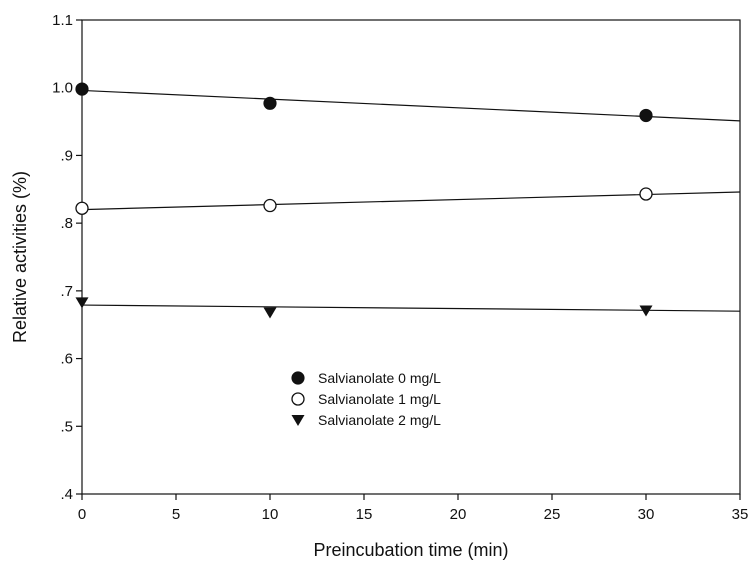  Describe the element at coordinates (458, 514) in the screenshot. I see `x-tick-label: 20` at that location.